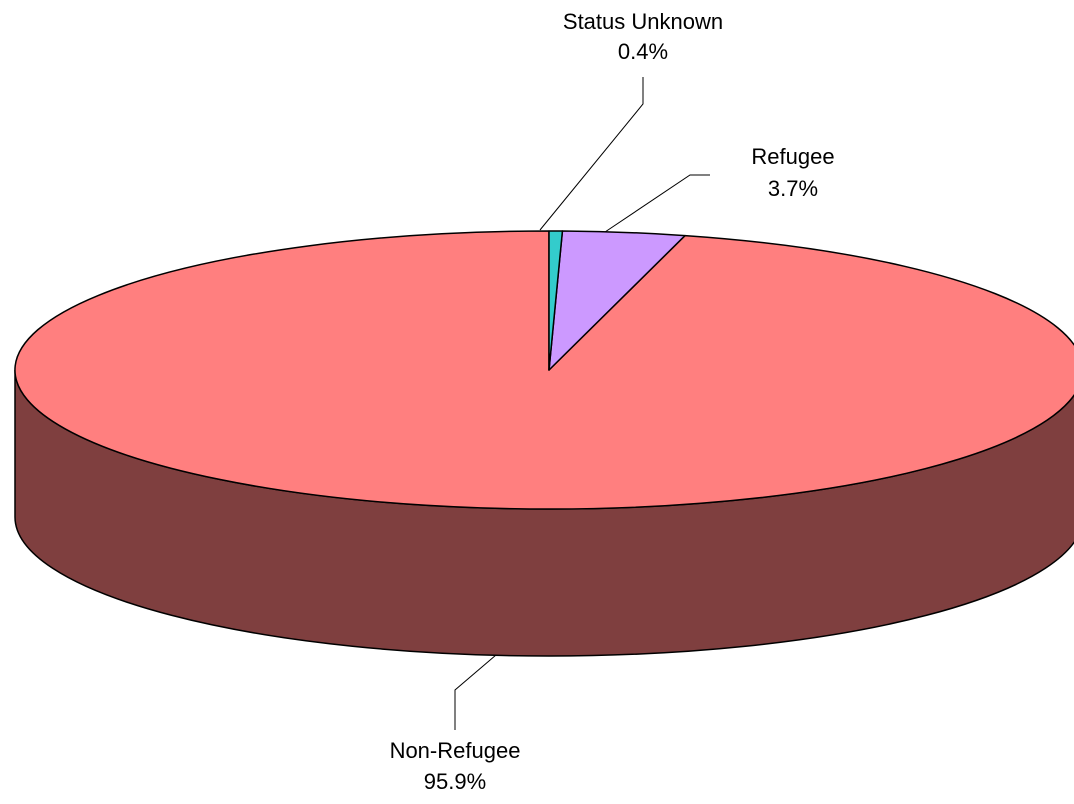 Image resolution: width=1074 pixels, height=804 pixels. What do you see at coordinates (455, 750) in the screenshot?
I see `slice-label-non-refugee: Non-Refugee` at bounding box center [455, 750].